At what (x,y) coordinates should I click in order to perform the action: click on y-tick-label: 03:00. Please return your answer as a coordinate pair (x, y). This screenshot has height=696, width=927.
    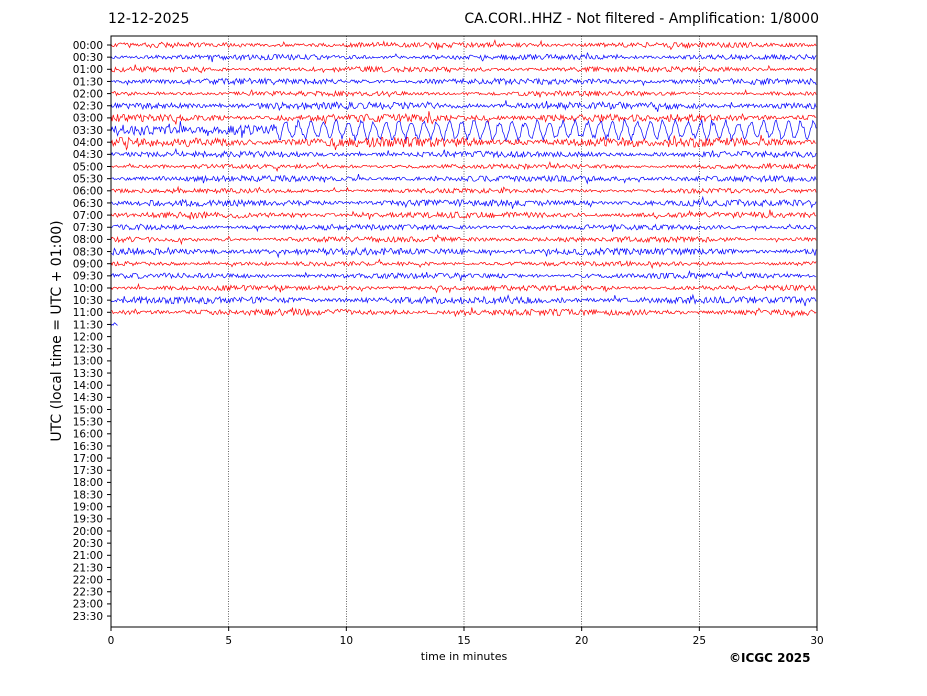
    Looking at the image, I should click on (88, 119).